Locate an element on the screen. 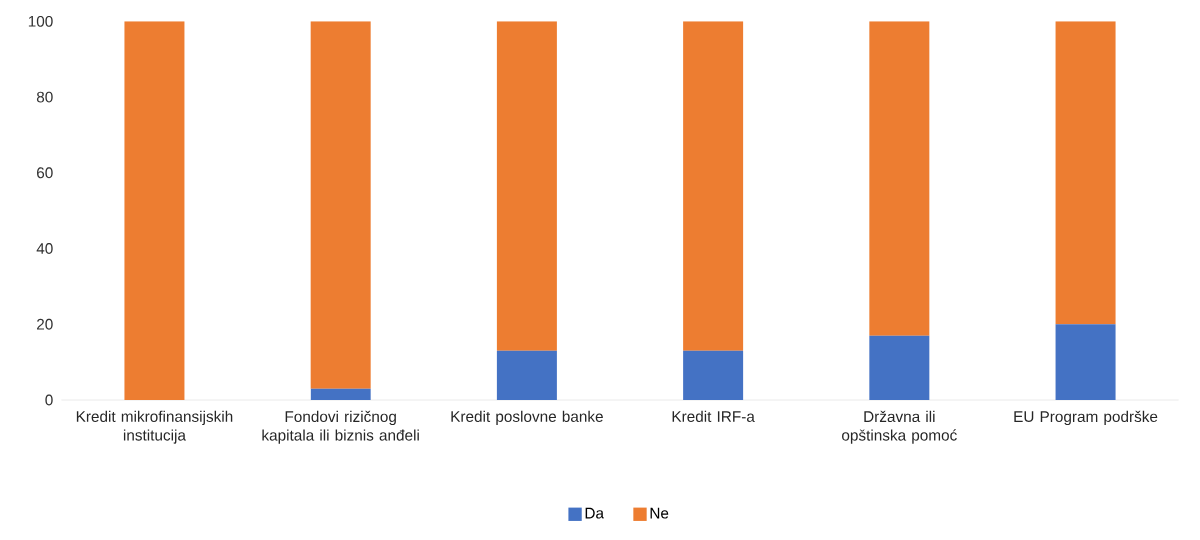  y-tick-label: 80 is located at coordinates (44, 97).